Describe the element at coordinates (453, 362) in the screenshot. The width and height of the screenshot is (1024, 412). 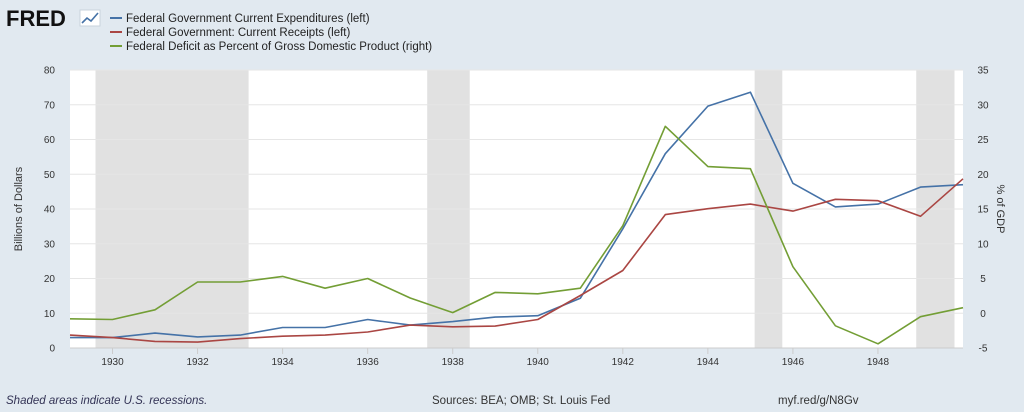
I see `x-tick-label: 1938` at that location.